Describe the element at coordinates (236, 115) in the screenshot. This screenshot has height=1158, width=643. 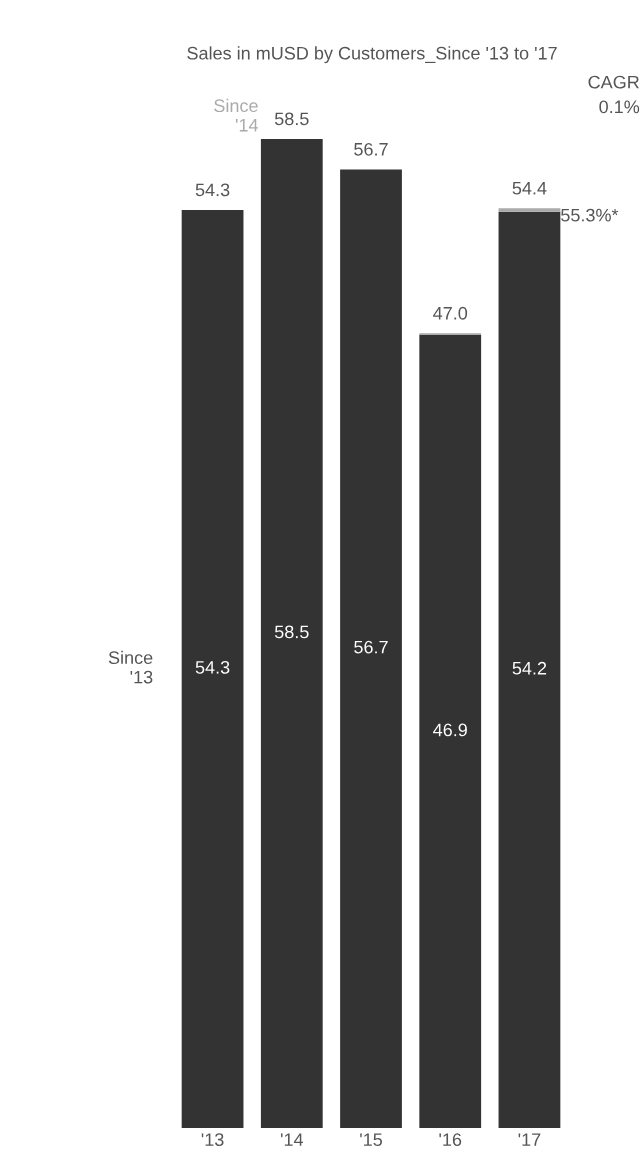
I see `text: Since '14` at that location.